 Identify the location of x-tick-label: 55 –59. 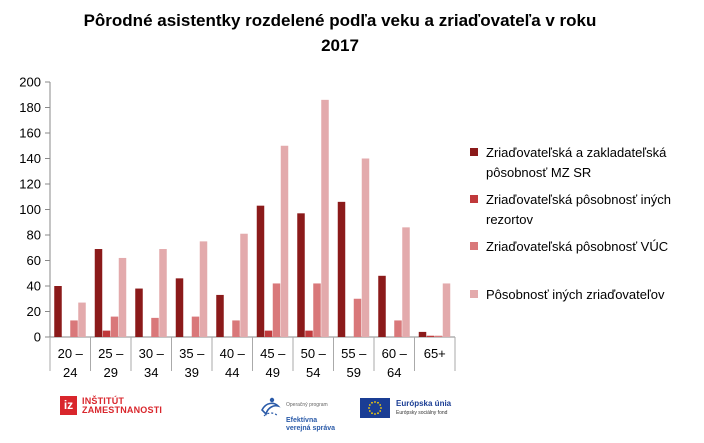
(354, 363).